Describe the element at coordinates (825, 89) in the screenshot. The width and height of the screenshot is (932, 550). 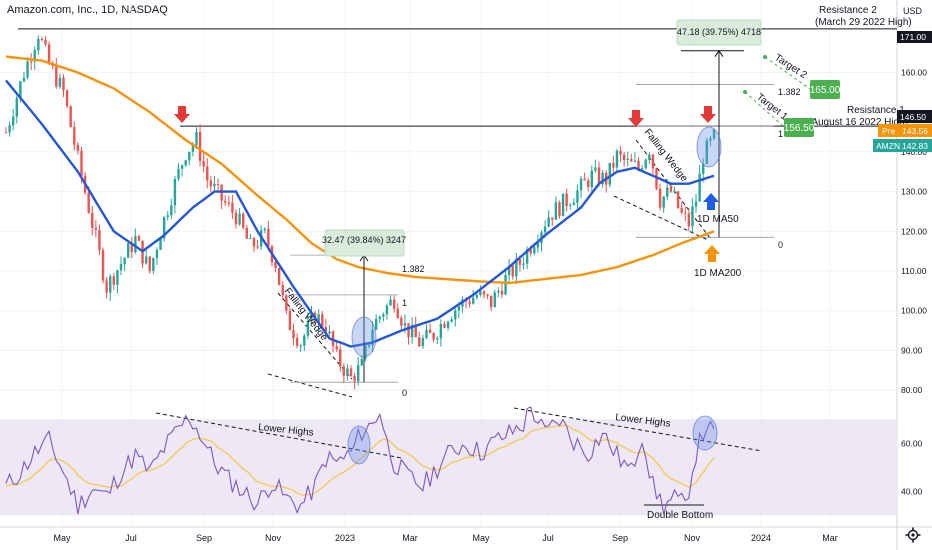
I see `target-2-box` at that location.